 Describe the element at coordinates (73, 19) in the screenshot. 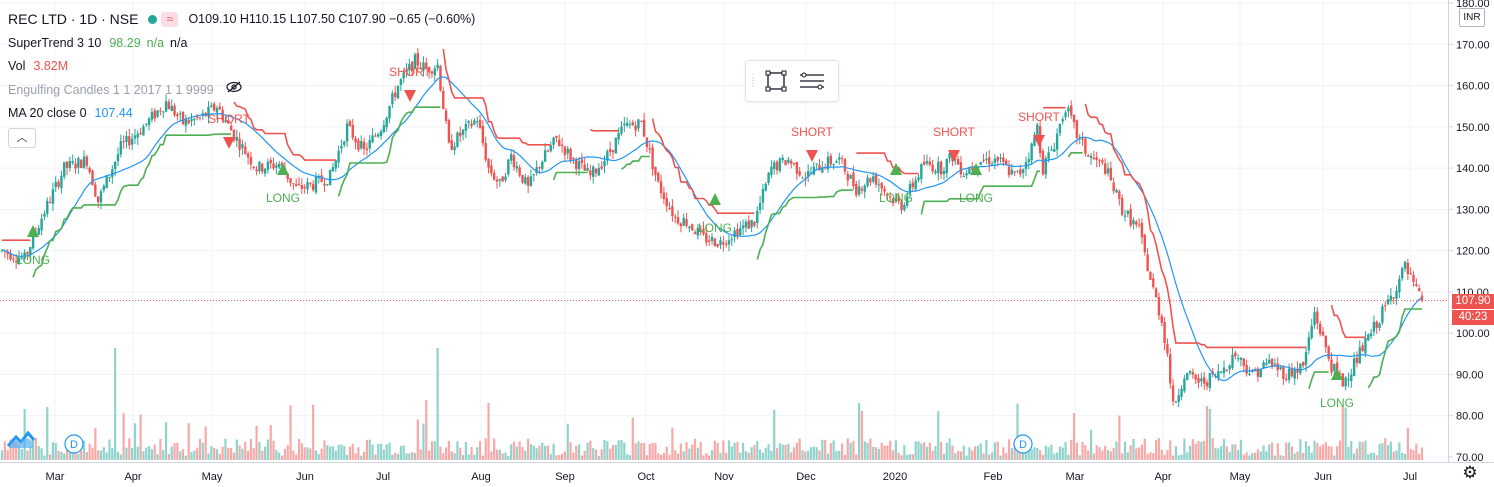

I see `symbol-title: REC LTD · 1D · NSE` at that location.